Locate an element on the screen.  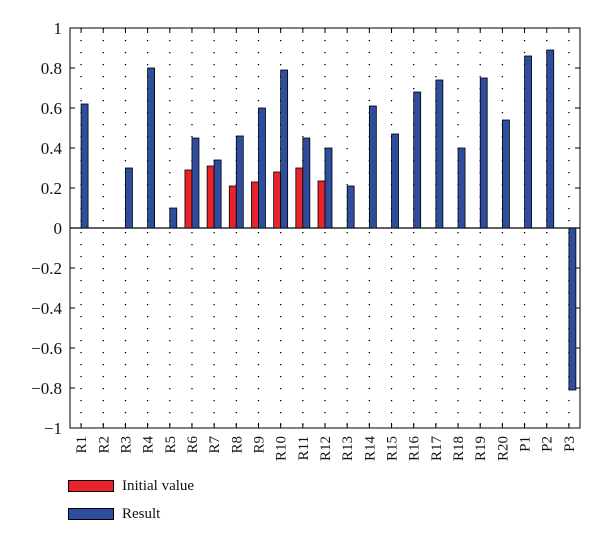
bar-result-p1 is located at coordinates (528, 142).